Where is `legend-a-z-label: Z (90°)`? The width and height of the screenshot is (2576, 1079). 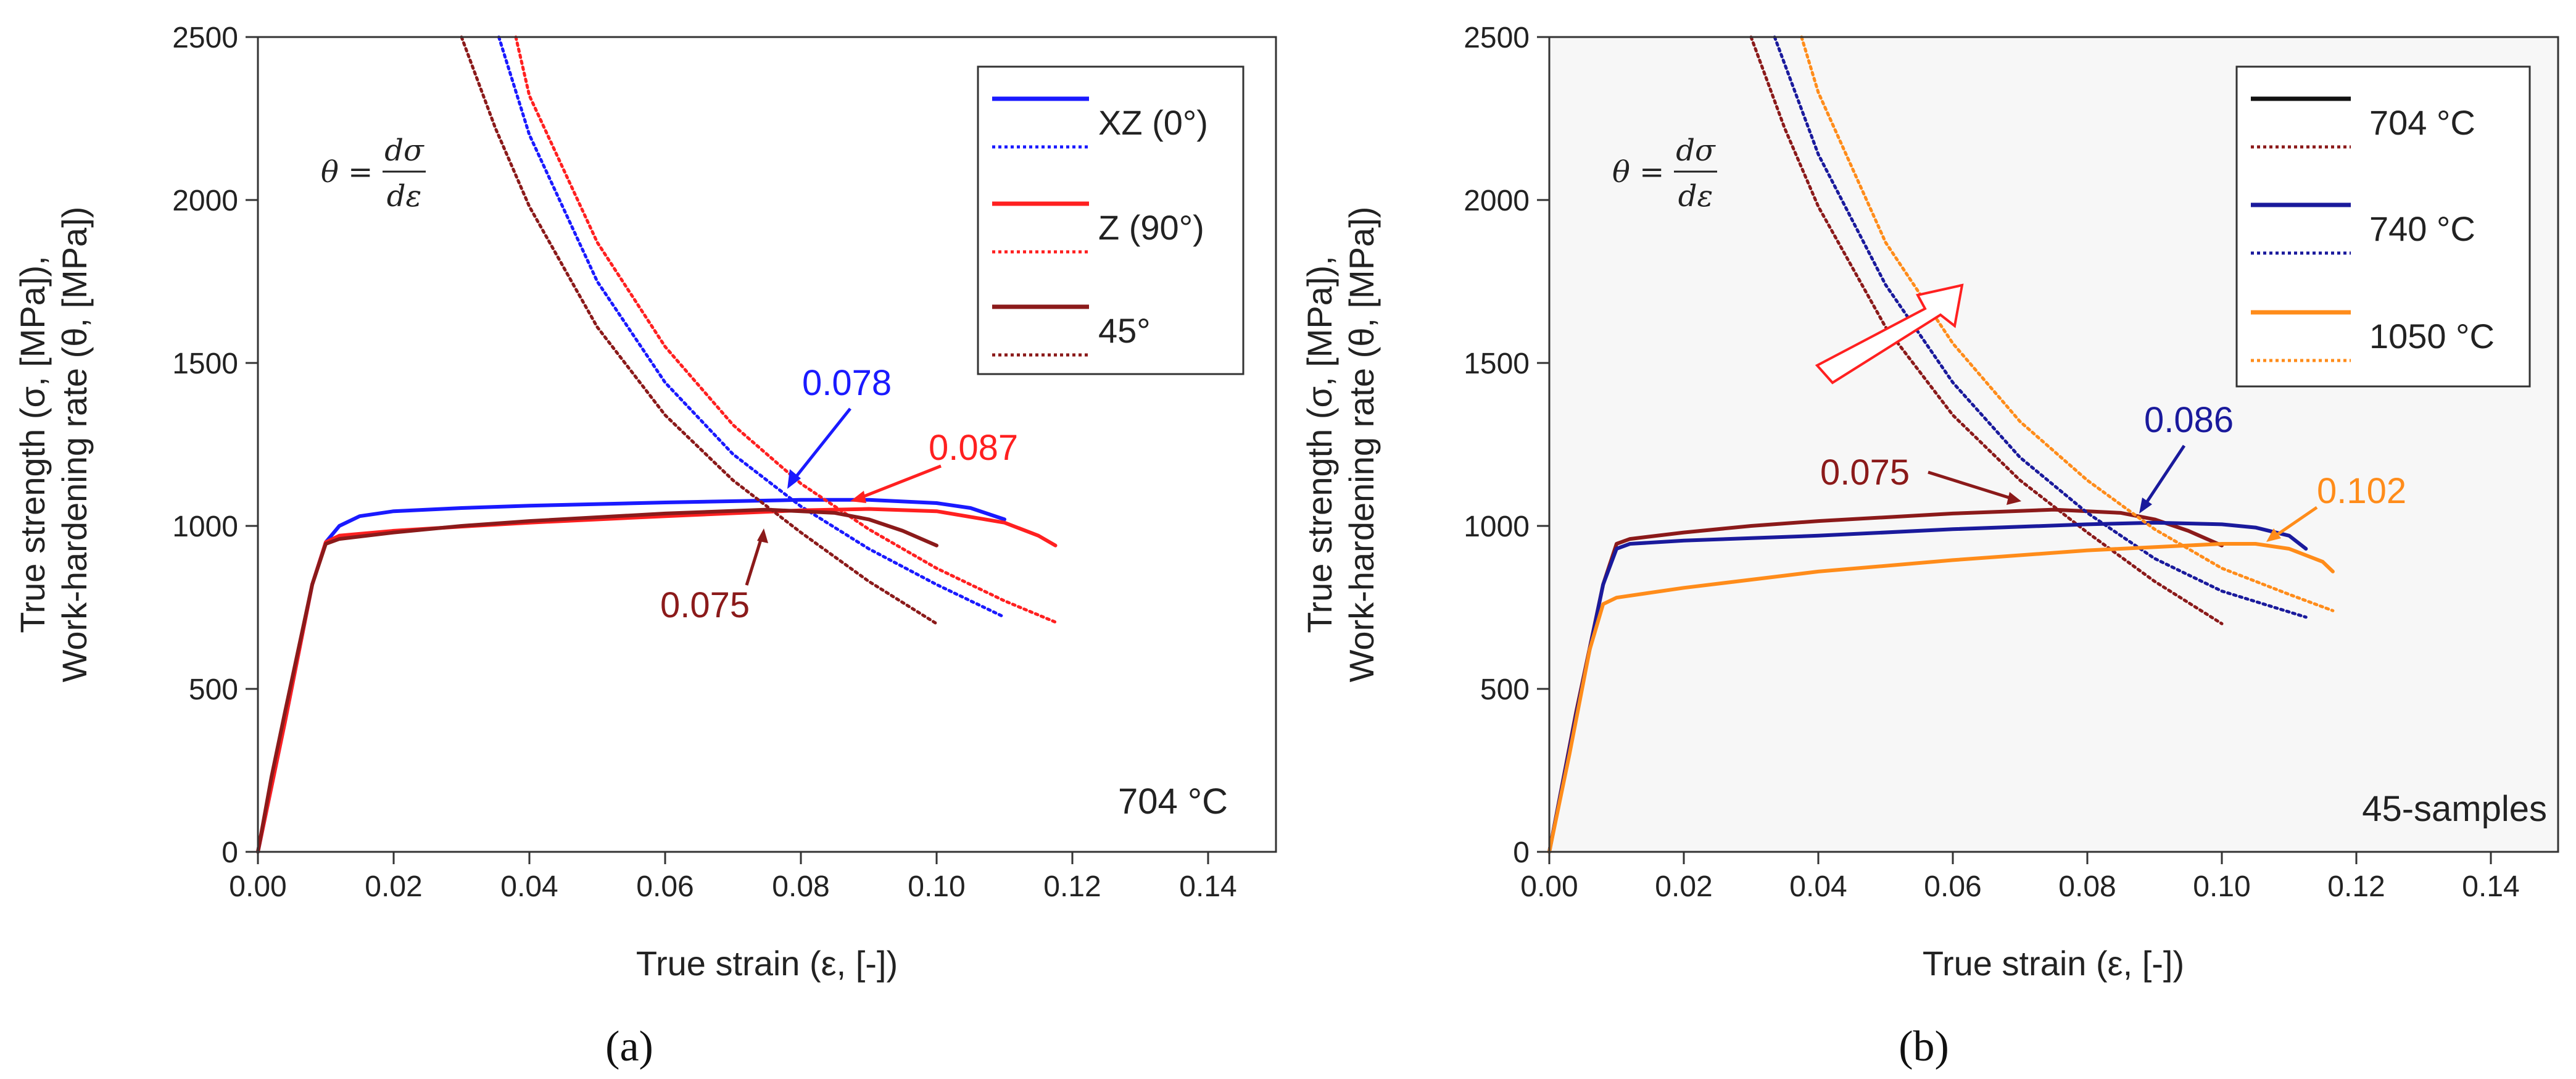
legend-a-z-label: Z (90°) is located at coordinates (1151, 227).